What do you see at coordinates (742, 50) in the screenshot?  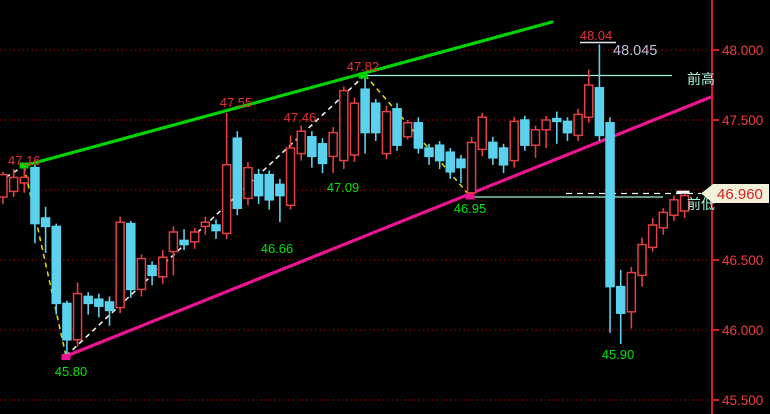 I see `axis-label-48.000: 48.000` at bounding box center [742, 50].